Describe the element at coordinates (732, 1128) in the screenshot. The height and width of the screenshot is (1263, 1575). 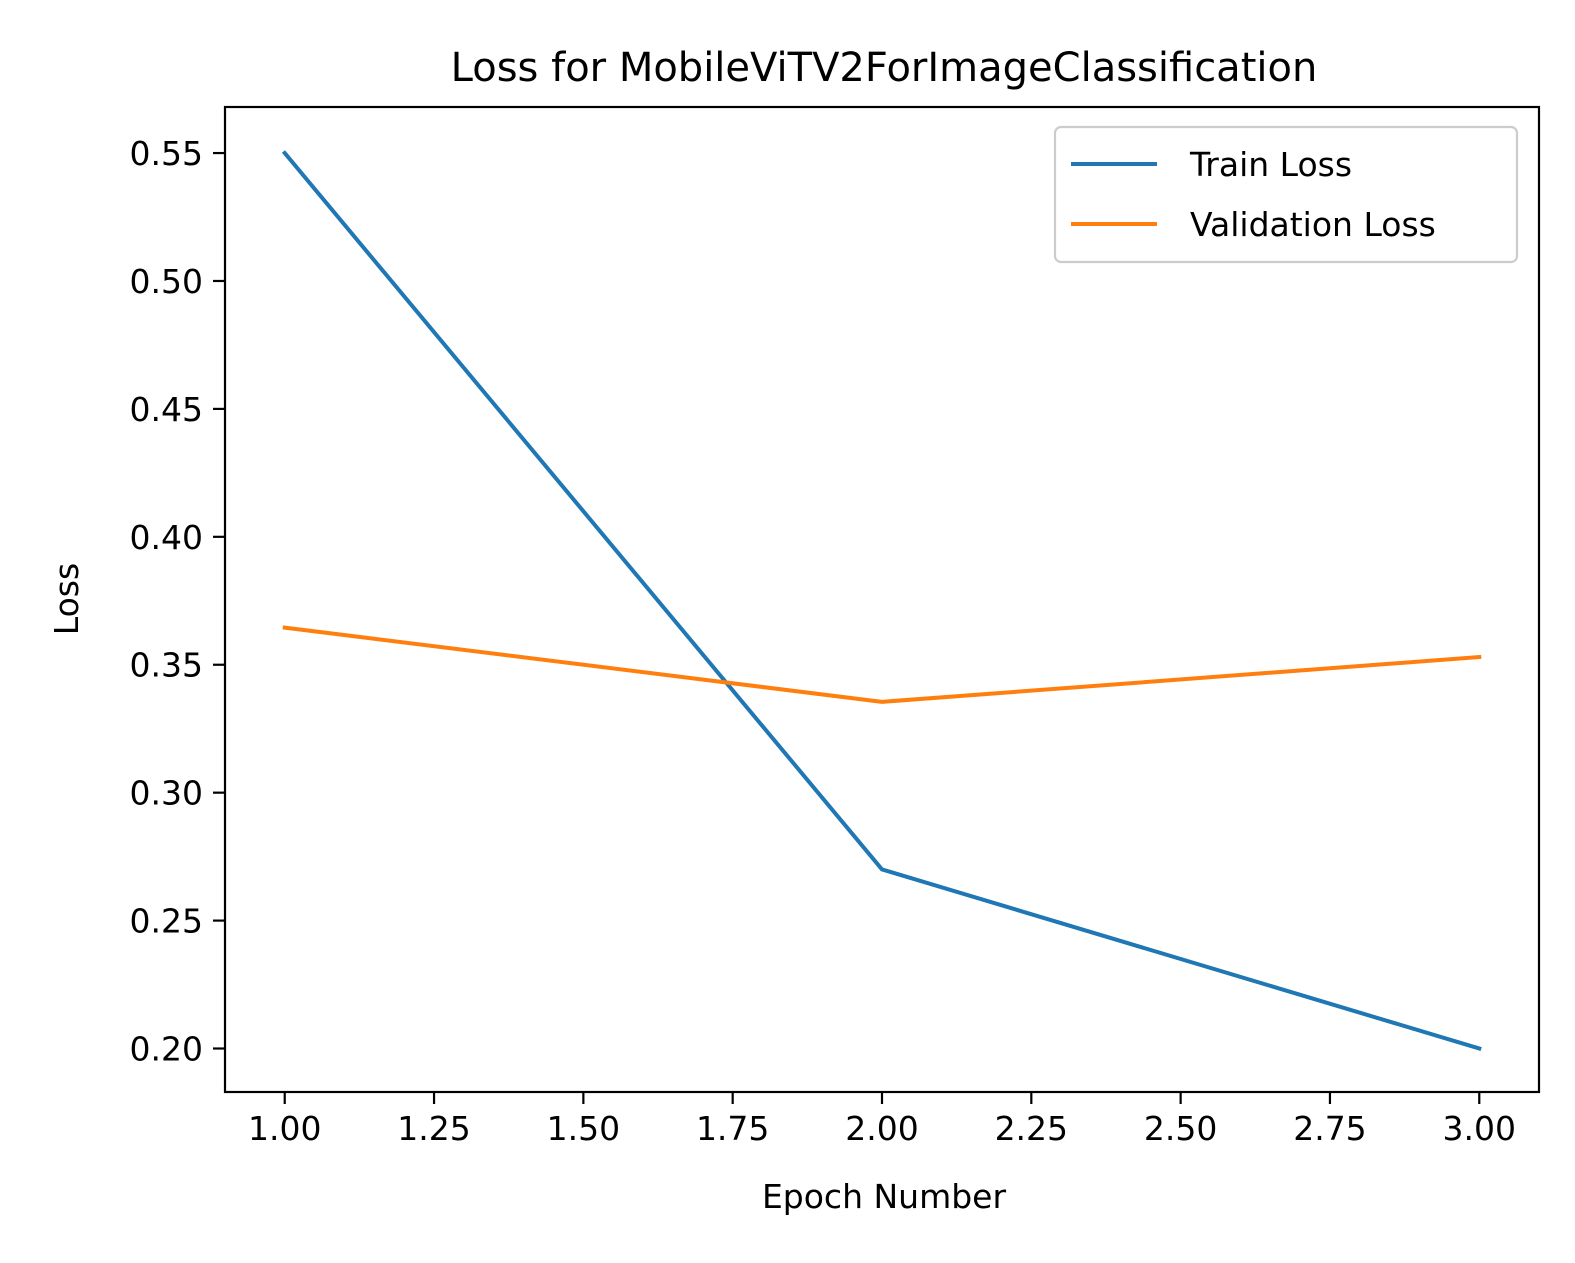
I see `x-tick-label: 1.75` at that location.